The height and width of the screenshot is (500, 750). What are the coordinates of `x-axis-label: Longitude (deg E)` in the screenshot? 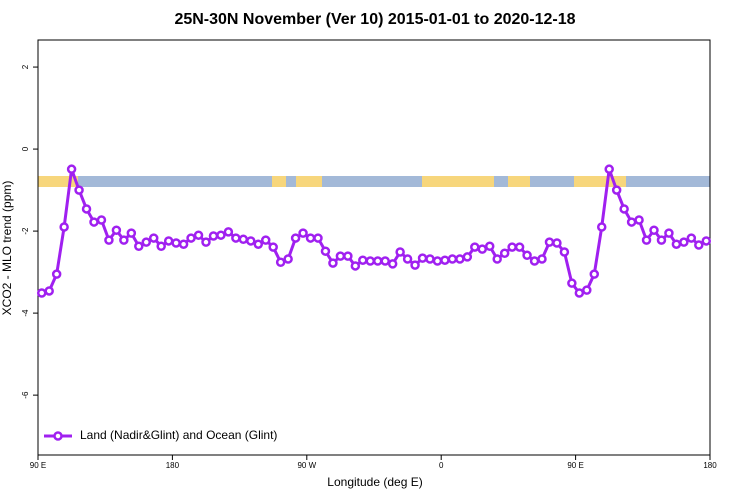 It's located at (374, 482).